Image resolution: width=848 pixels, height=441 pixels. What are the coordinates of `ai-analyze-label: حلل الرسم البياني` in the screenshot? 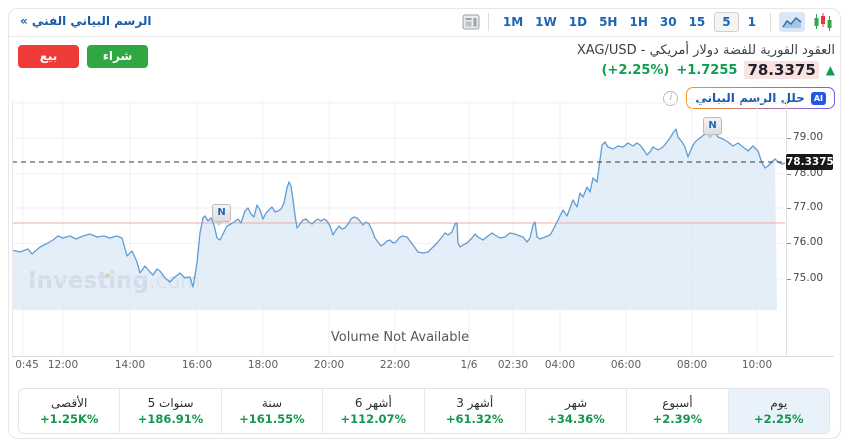 It's located at (750, 98).